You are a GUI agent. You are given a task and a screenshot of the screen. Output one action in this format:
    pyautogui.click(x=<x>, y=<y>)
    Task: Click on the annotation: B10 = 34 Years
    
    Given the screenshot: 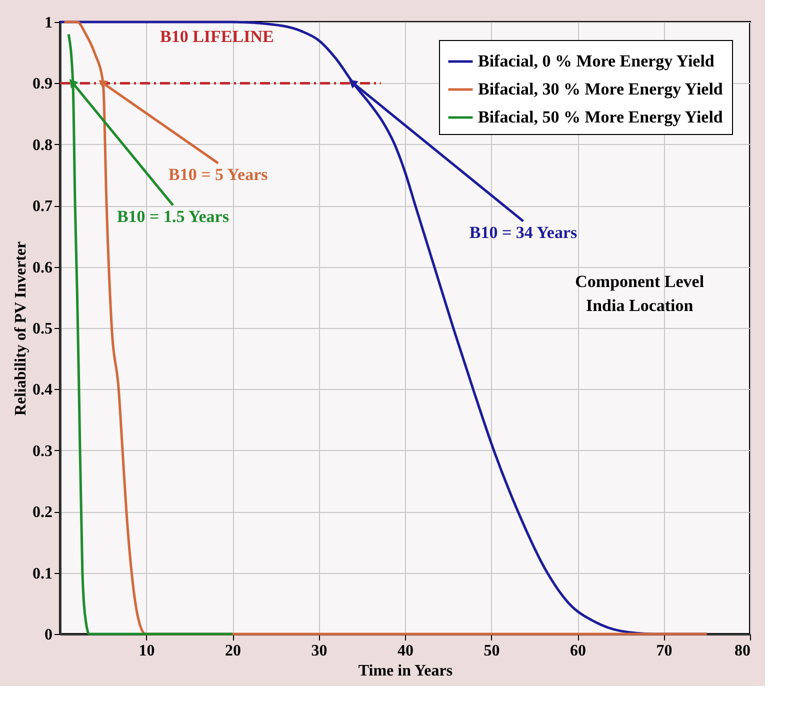 What is the action you would take?
    pyautogui.click(x=523, y=232)
    